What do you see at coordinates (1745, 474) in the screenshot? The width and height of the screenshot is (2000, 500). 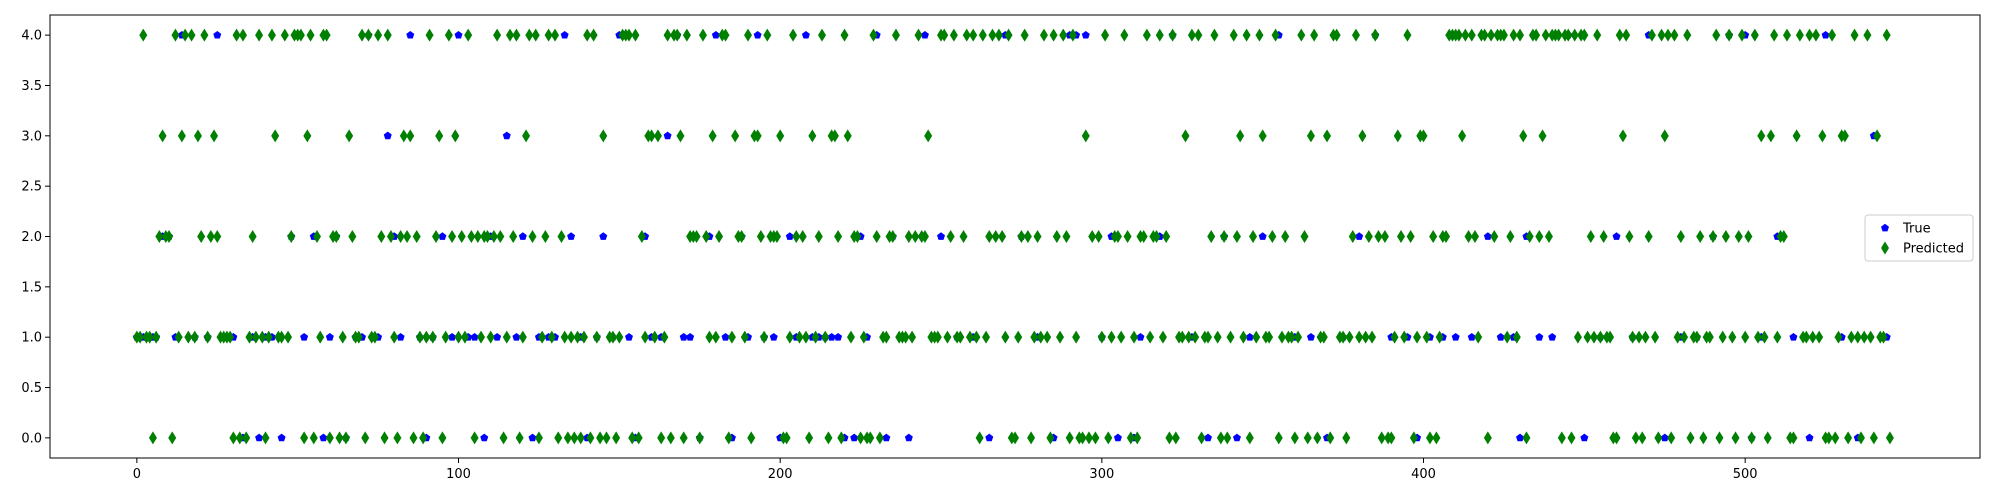 I see `x-tick-label: 500` at bounding box center [1745, 474].